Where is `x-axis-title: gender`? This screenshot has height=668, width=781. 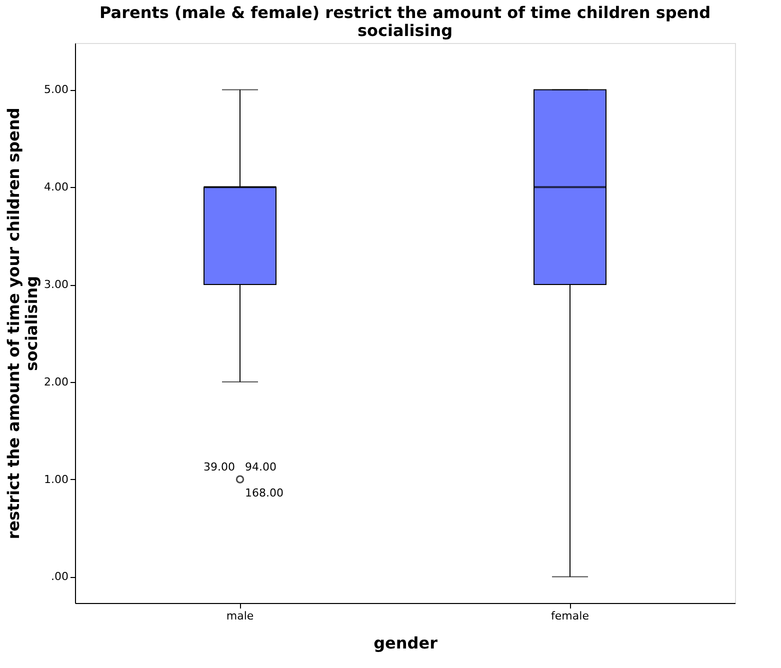
x-axis-title: gender is located at coordinates (406, 643).